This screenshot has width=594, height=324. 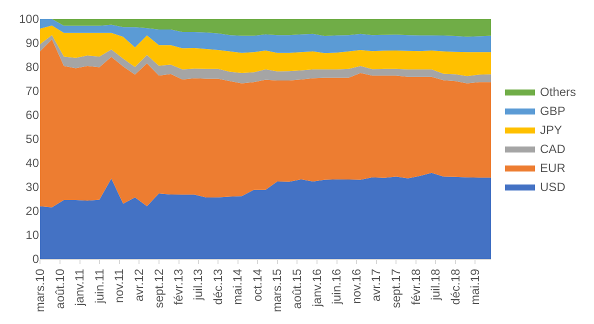 What do you see at coordinates (475, 286) in the screenshot?
I see `x-tick-label: mai.19` at bounding box center [475, 286].